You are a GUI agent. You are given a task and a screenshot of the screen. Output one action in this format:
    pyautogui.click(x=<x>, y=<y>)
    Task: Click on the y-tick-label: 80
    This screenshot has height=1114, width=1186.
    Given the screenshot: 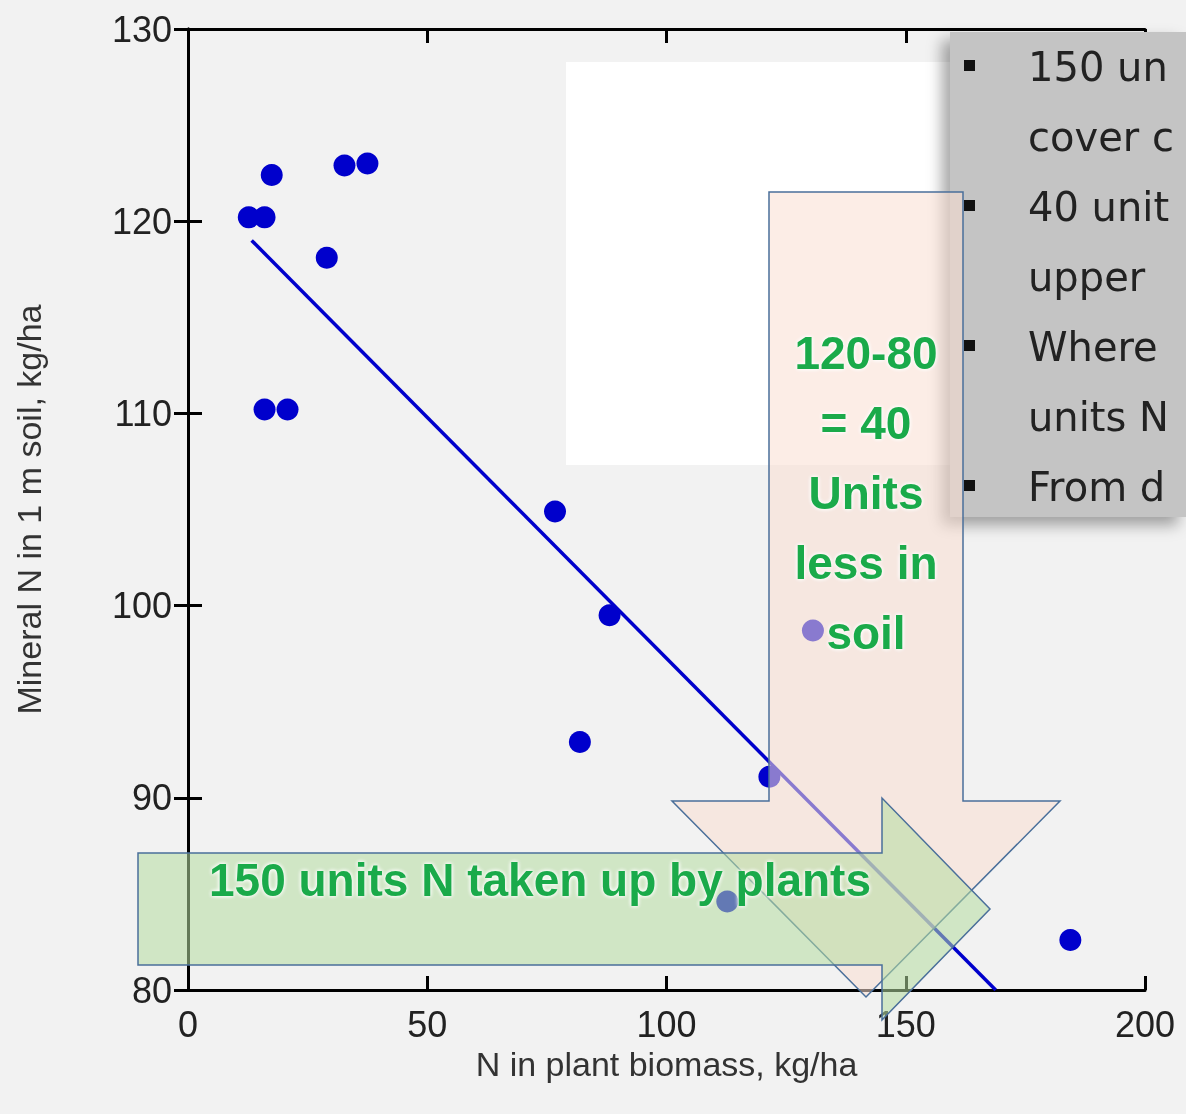 What is the action you would take?
    pyautogui.click(x=151, y=990)
    